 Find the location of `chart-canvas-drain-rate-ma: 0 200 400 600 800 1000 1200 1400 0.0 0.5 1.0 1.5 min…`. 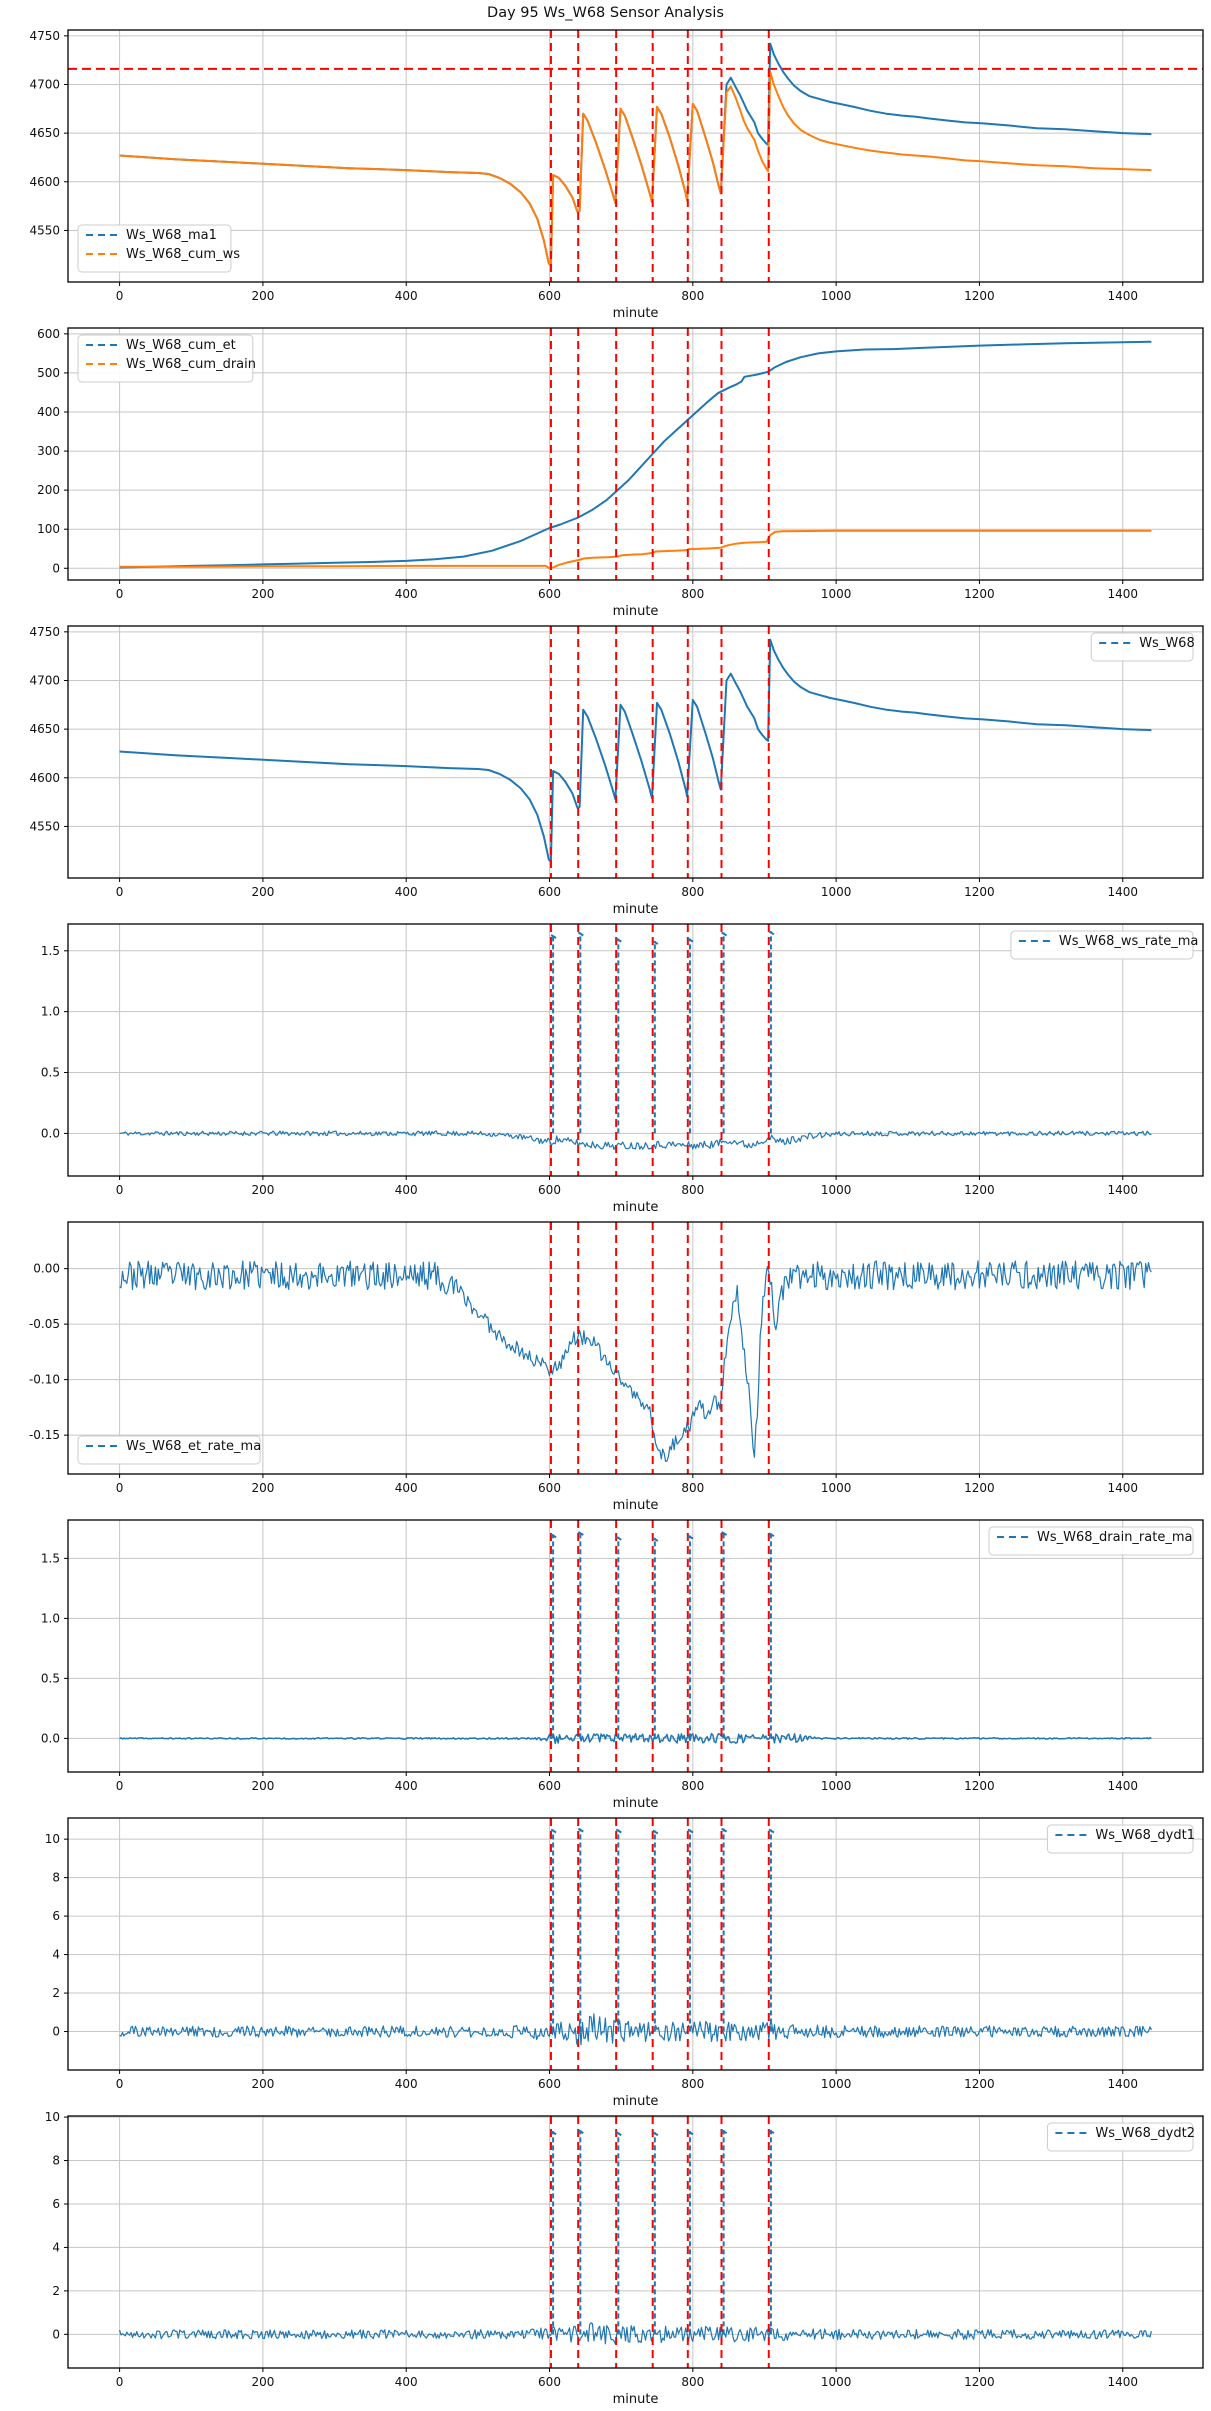

chart-canvas-drain-rate-ma: 0 200 400 600 800 1000 1200 1400 0.0 0.5 1.0 1.5 min… is located at coordinates (622, 1665).